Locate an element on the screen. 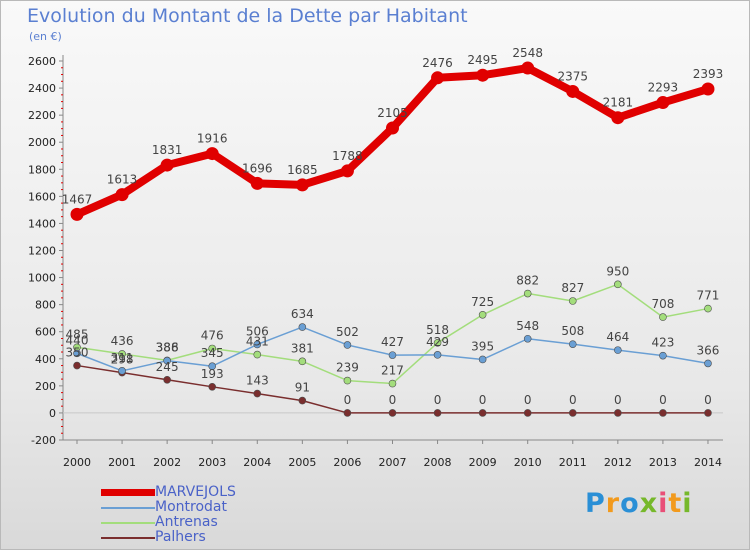 This screenshot has width=750, height=551. logo-letter: o is located at coordinates (630, 503).